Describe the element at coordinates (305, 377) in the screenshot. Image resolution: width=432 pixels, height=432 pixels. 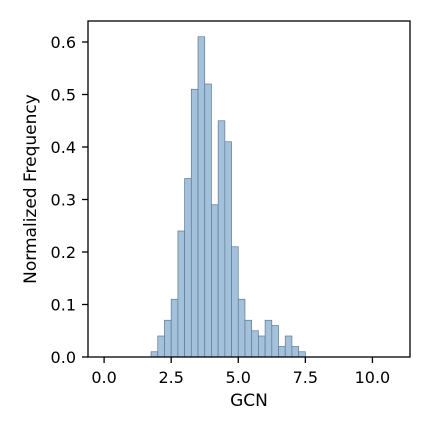
I see `x-tick-label: 7.5` at that location.